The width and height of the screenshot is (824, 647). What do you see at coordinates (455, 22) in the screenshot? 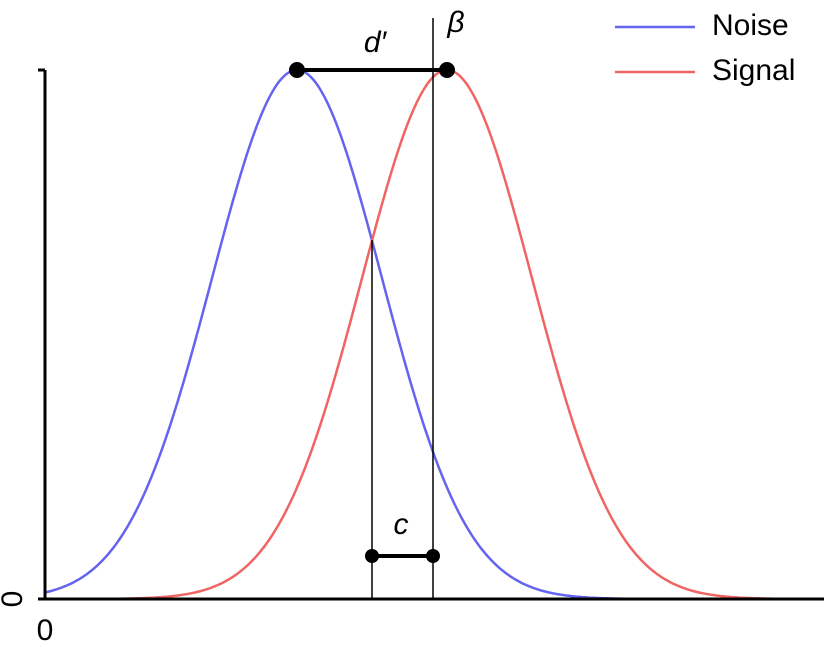
I see `beta-label: β` at bounding box center [455, 22].